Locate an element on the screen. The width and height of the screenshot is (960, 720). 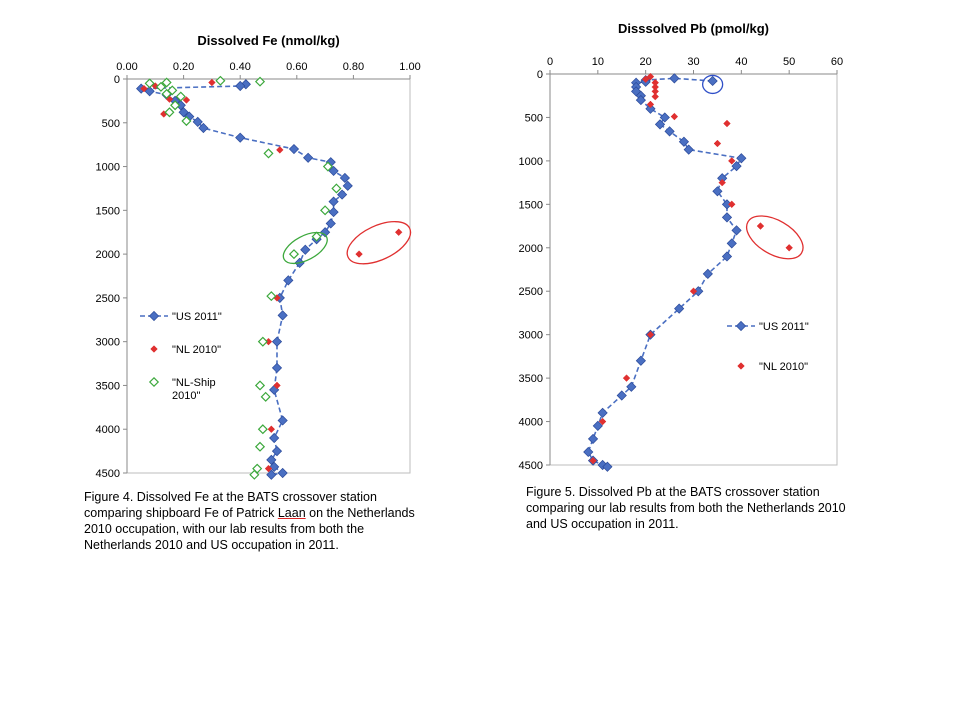
fe-y-tick-label: 2500 is located at coordinates (108, 299).